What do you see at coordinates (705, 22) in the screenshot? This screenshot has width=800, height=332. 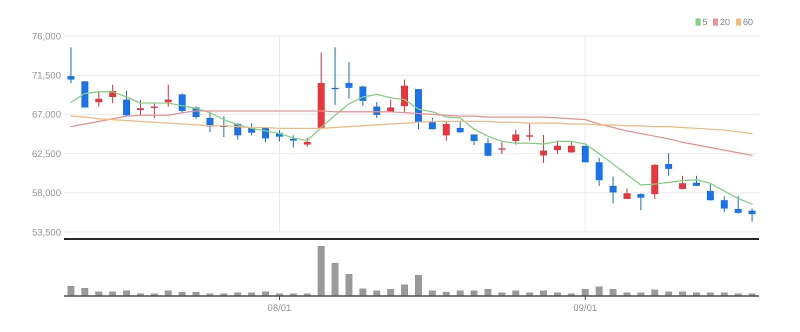 I see `legend-label: 5` at bounding box center [705, 22].